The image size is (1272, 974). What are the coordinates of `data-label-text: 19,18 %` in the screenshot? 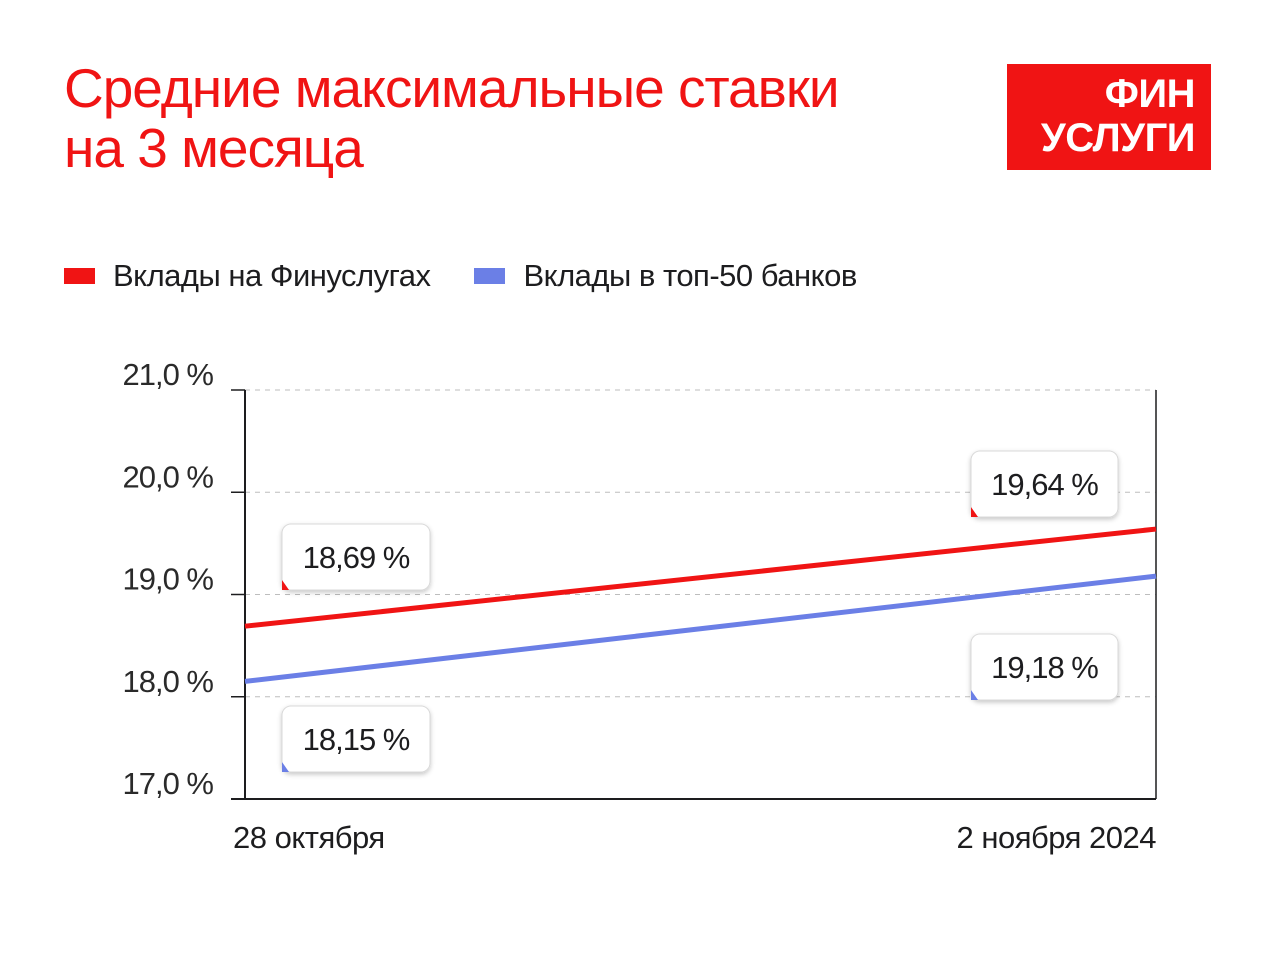 It's located at (1044, 667).